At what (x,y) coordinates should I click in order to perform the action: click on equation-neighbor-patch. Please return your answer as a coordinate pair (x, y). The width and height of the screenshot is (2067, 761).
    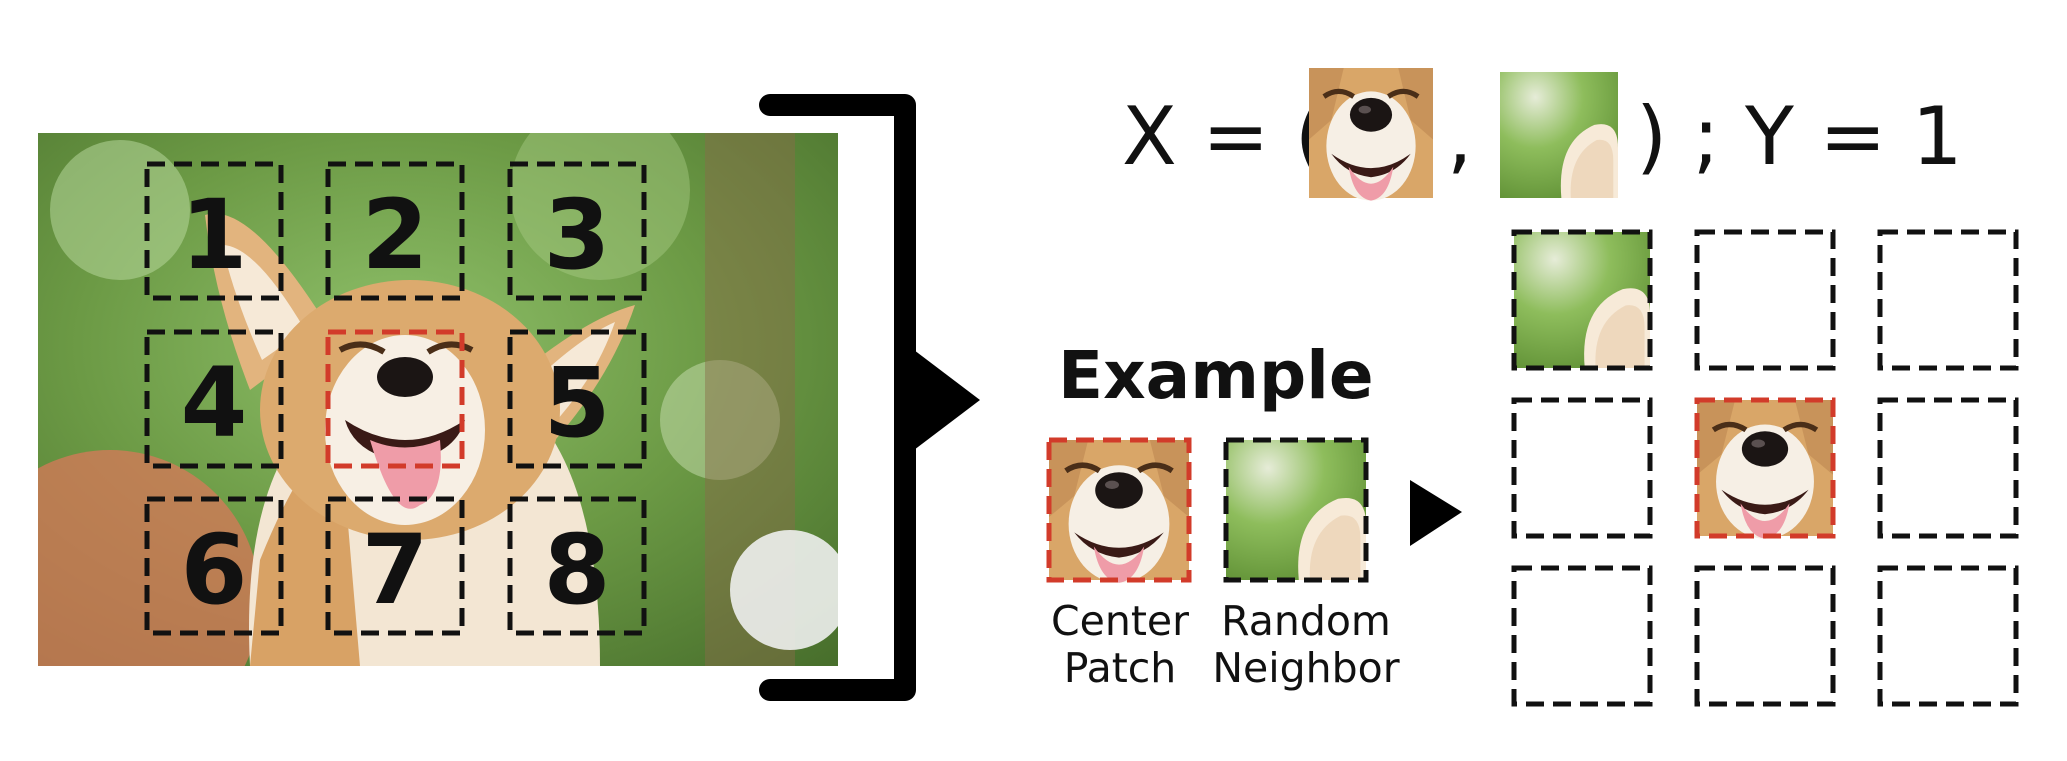
    Looking at the image, I should click on (1559, 135).